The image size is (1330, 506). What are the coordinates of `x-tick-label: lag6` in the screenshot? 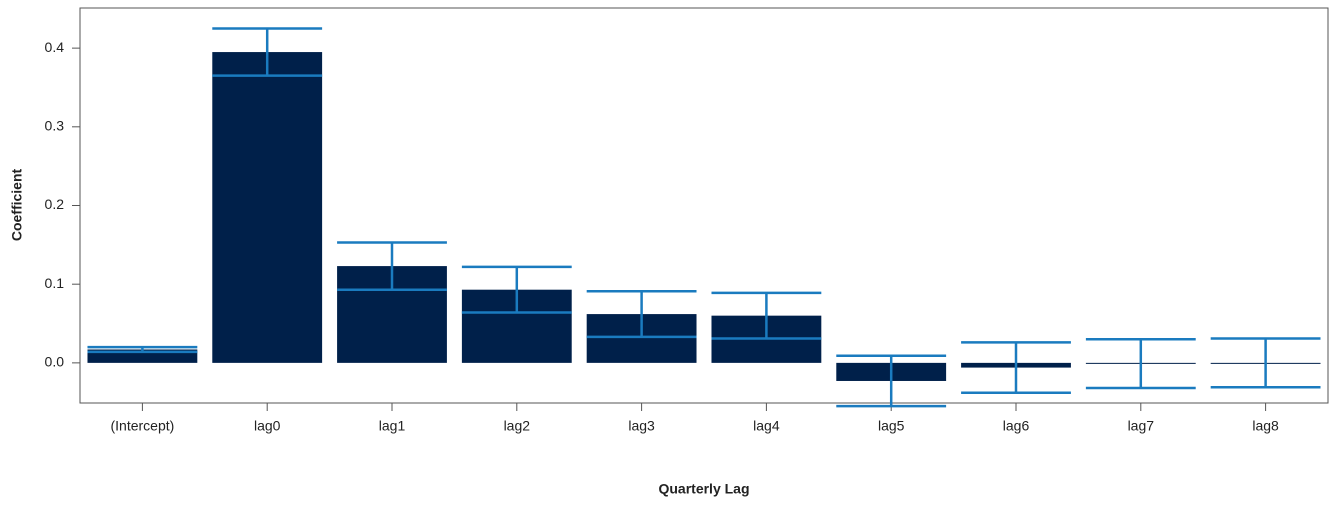 It's located at (1016, 426).